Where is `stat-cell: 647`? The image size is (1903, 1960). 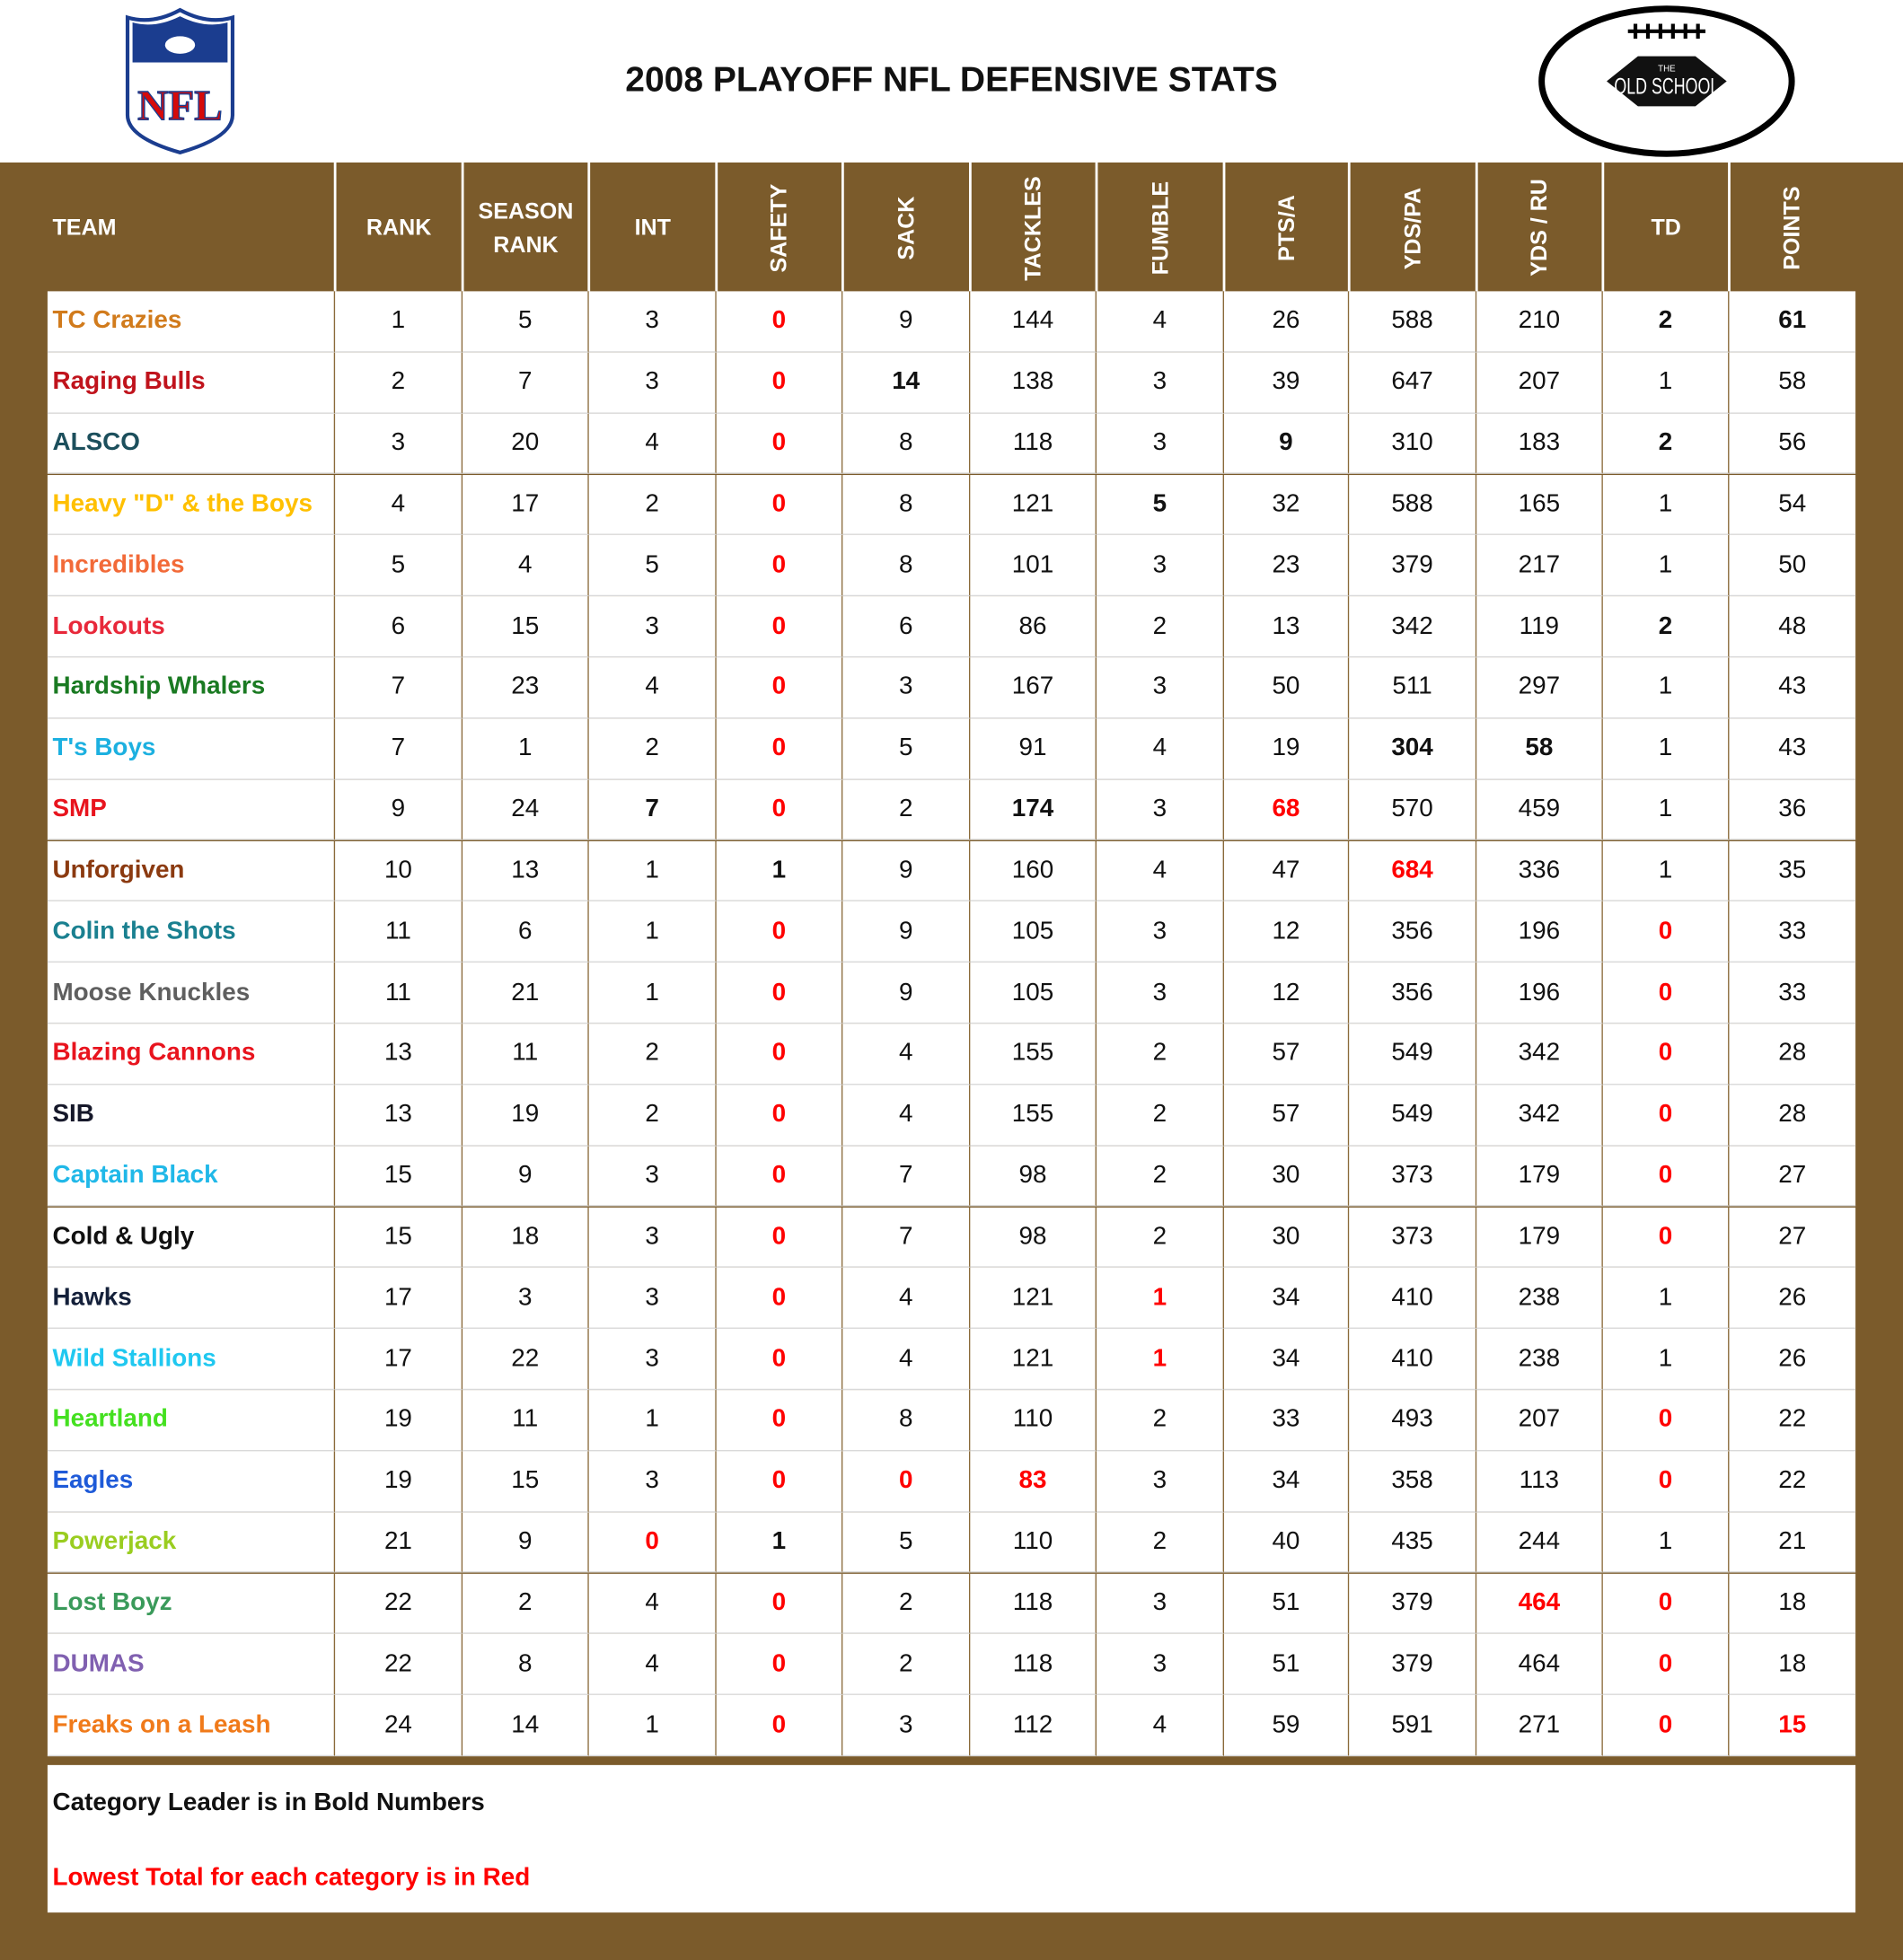
stat-cell: 647 is located at coordinates (1413, 383).